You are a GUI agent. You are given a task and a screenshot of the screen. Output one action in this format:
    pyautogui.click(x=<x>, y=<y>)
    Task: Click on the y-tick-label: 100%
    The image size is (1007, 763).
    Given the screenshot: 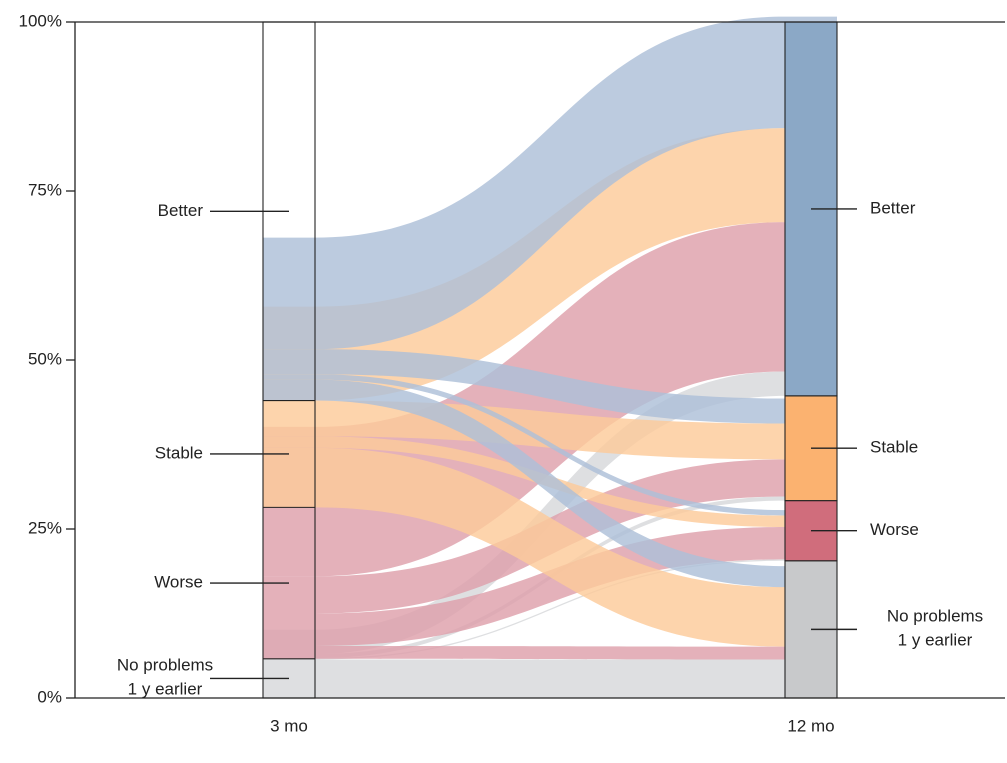 What is the action you would take?
    pyautogui.click(x=40, y=20)
    